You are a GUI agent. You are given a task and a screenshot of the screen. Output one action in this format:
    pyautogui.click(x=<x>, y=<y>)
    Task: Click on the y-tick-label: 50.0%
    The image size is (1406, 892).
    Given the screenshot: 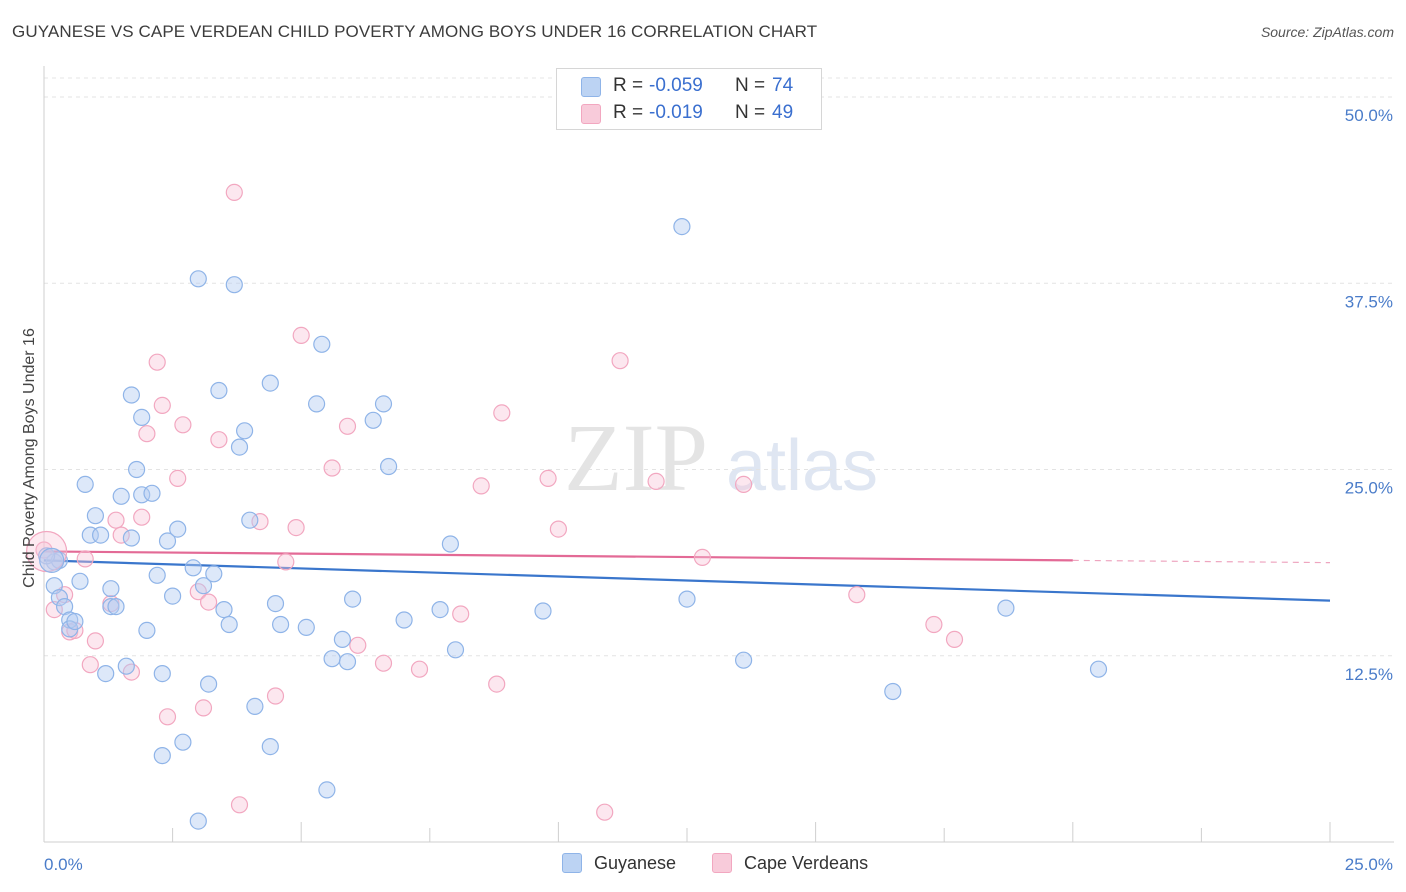 What is the action you would take?
    pyautogui.click(x=1369, y=115)
    